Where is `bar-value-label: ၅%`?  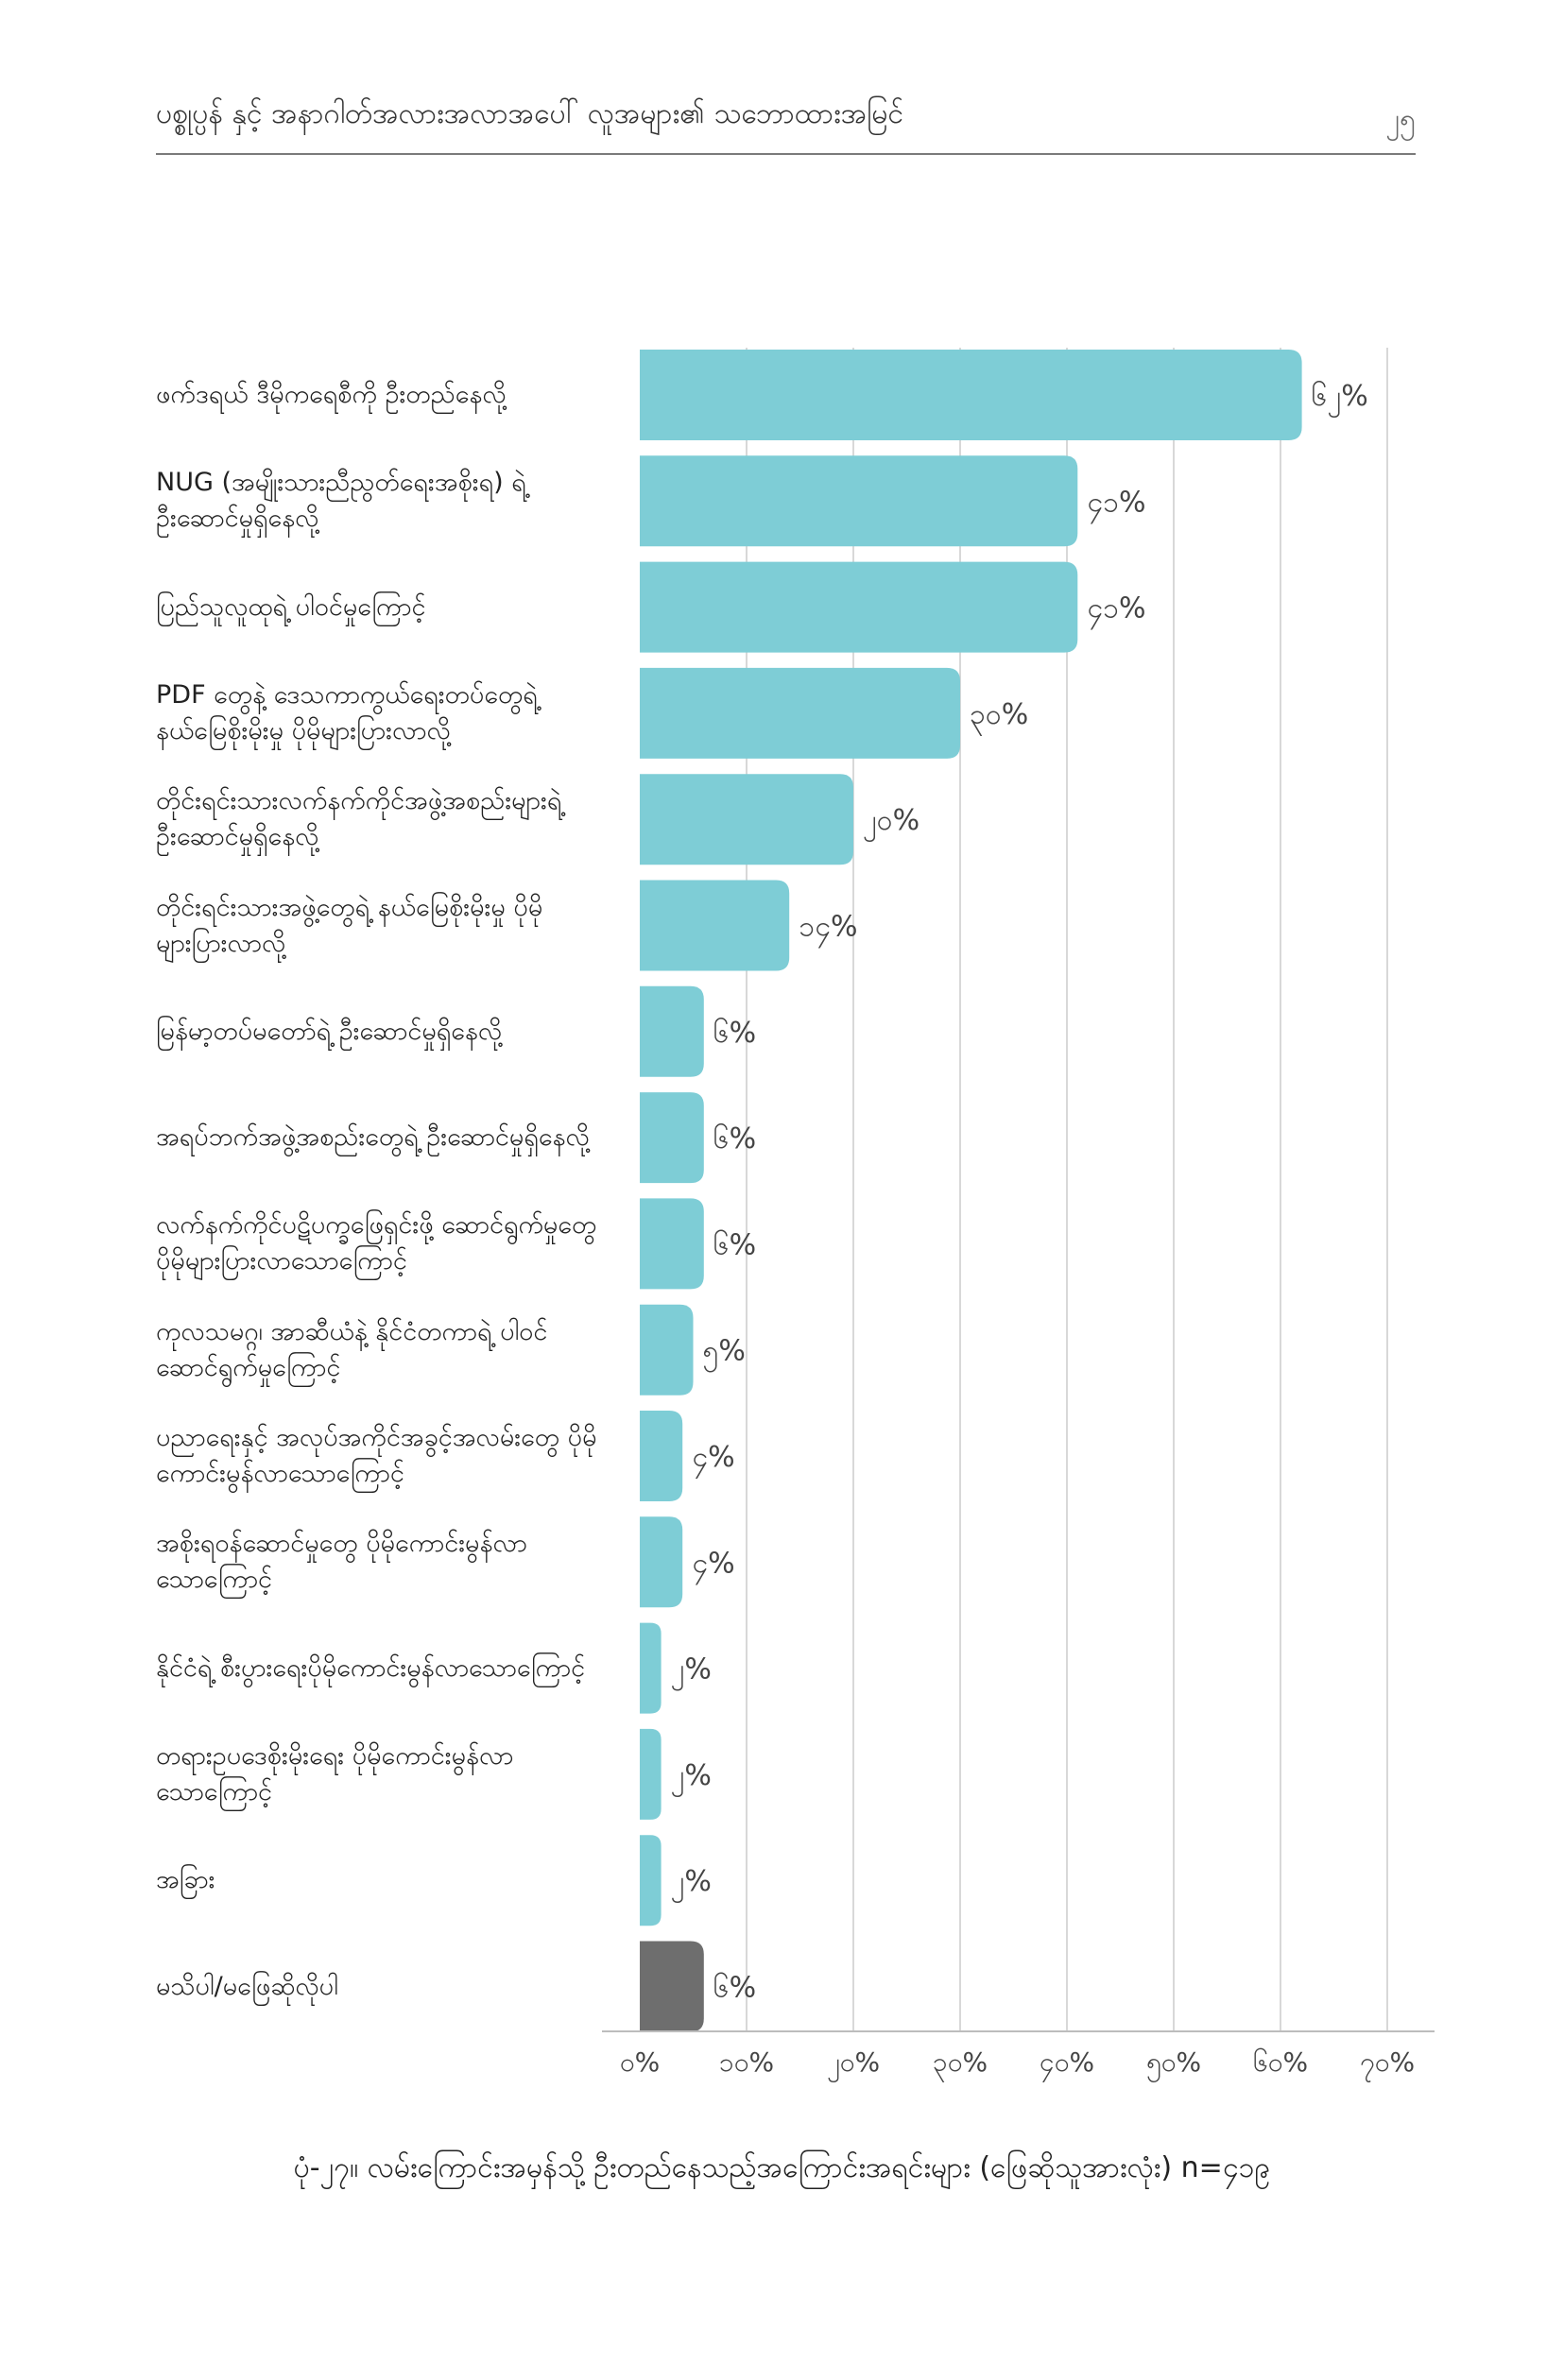
bar-value-label: ၅% is located at coordinates (724, 1354).